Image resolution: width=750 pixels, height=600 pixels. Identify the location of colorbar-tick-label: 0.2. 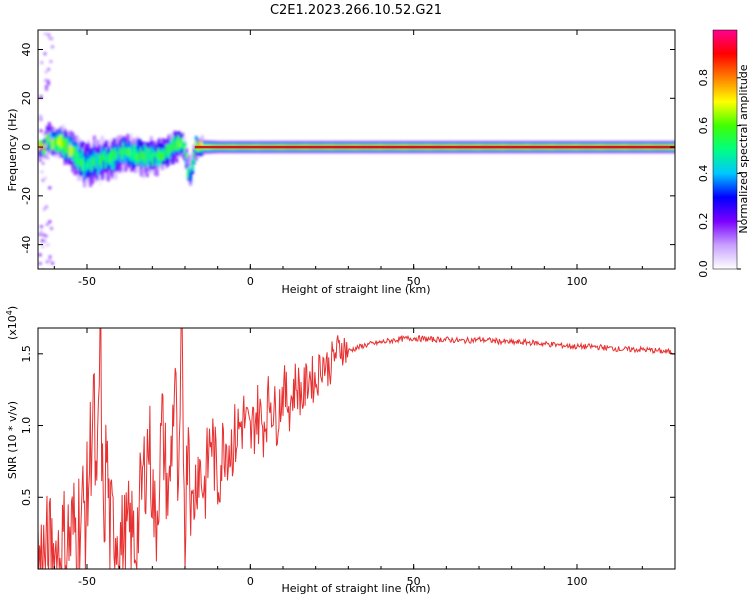
(703, 221).